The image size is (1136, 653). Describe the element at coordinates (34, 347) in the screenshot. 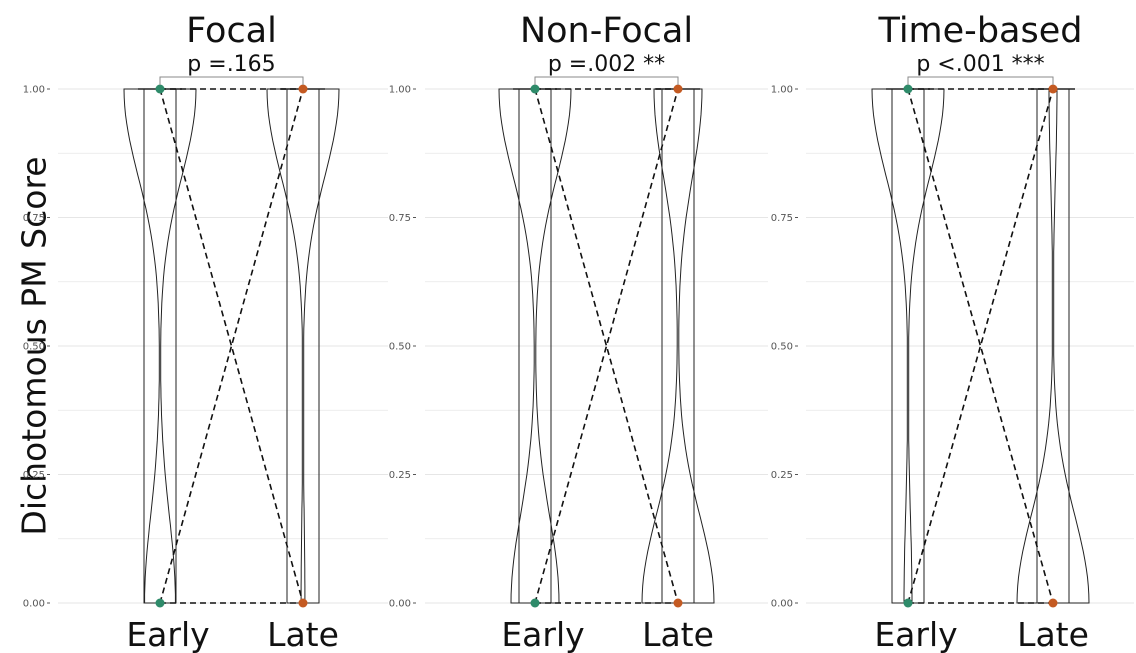

I see `panel-1-ytick-label: 0.50` at that location.